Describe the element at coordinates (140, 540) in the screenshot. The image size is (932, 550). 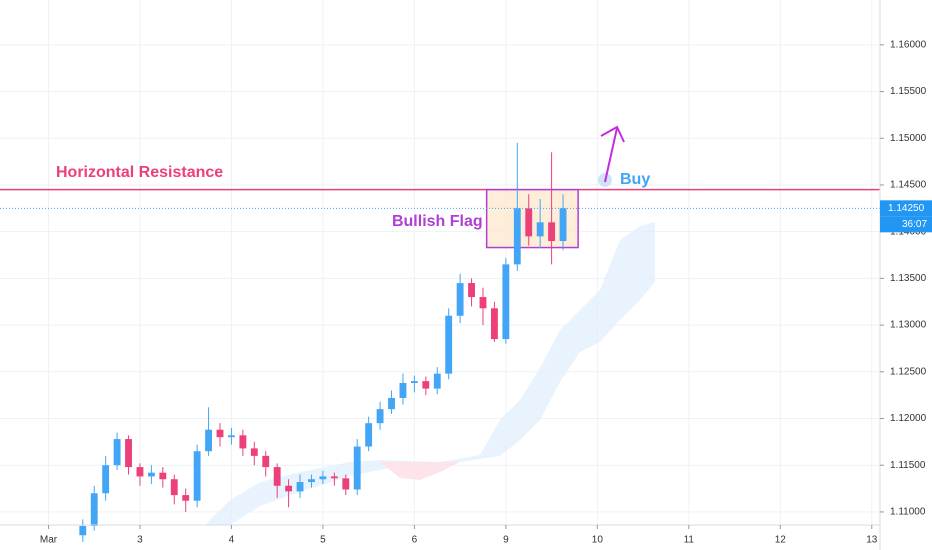
I see `x-tick-label: 3` at that location.